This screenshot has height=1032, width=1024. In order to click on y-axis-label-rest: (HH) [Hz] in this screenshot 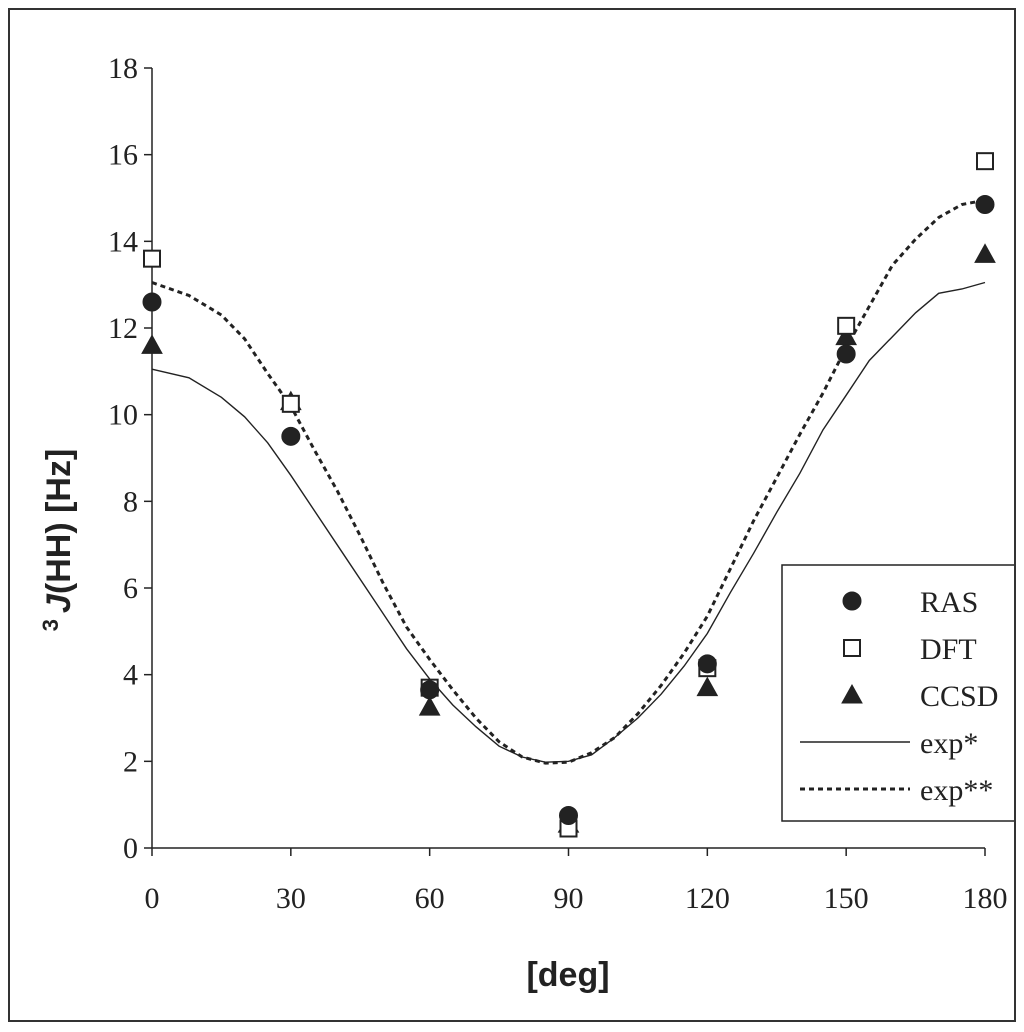, I will do `click(59, 521)`.